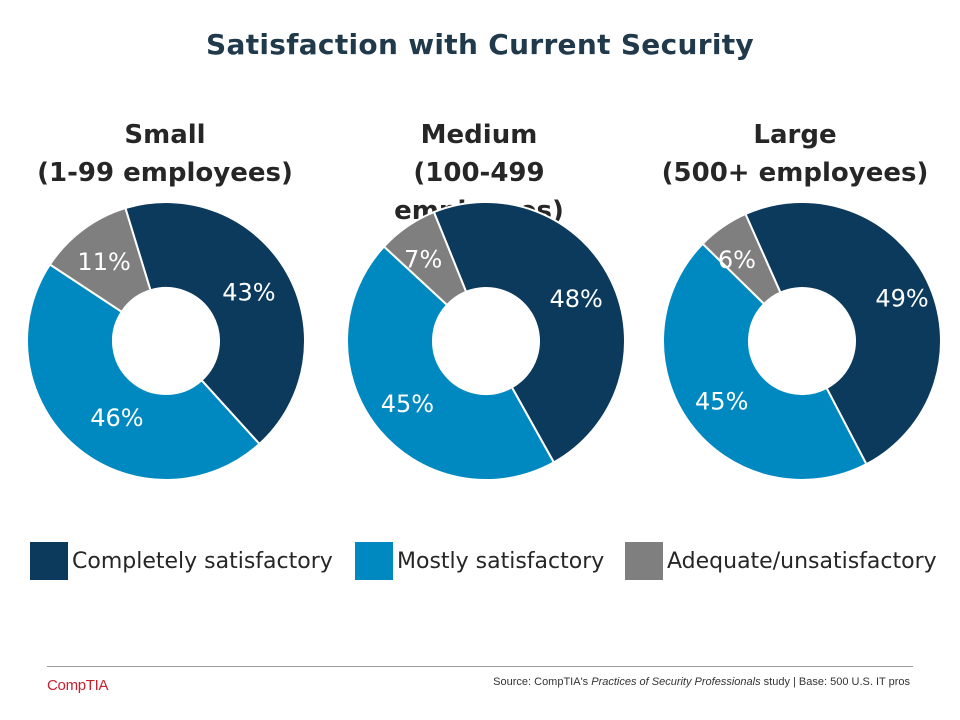 The width and height of the screenshot is (960, 720). I want to click on medium-label-adequate: 7%, so click(423, 260).